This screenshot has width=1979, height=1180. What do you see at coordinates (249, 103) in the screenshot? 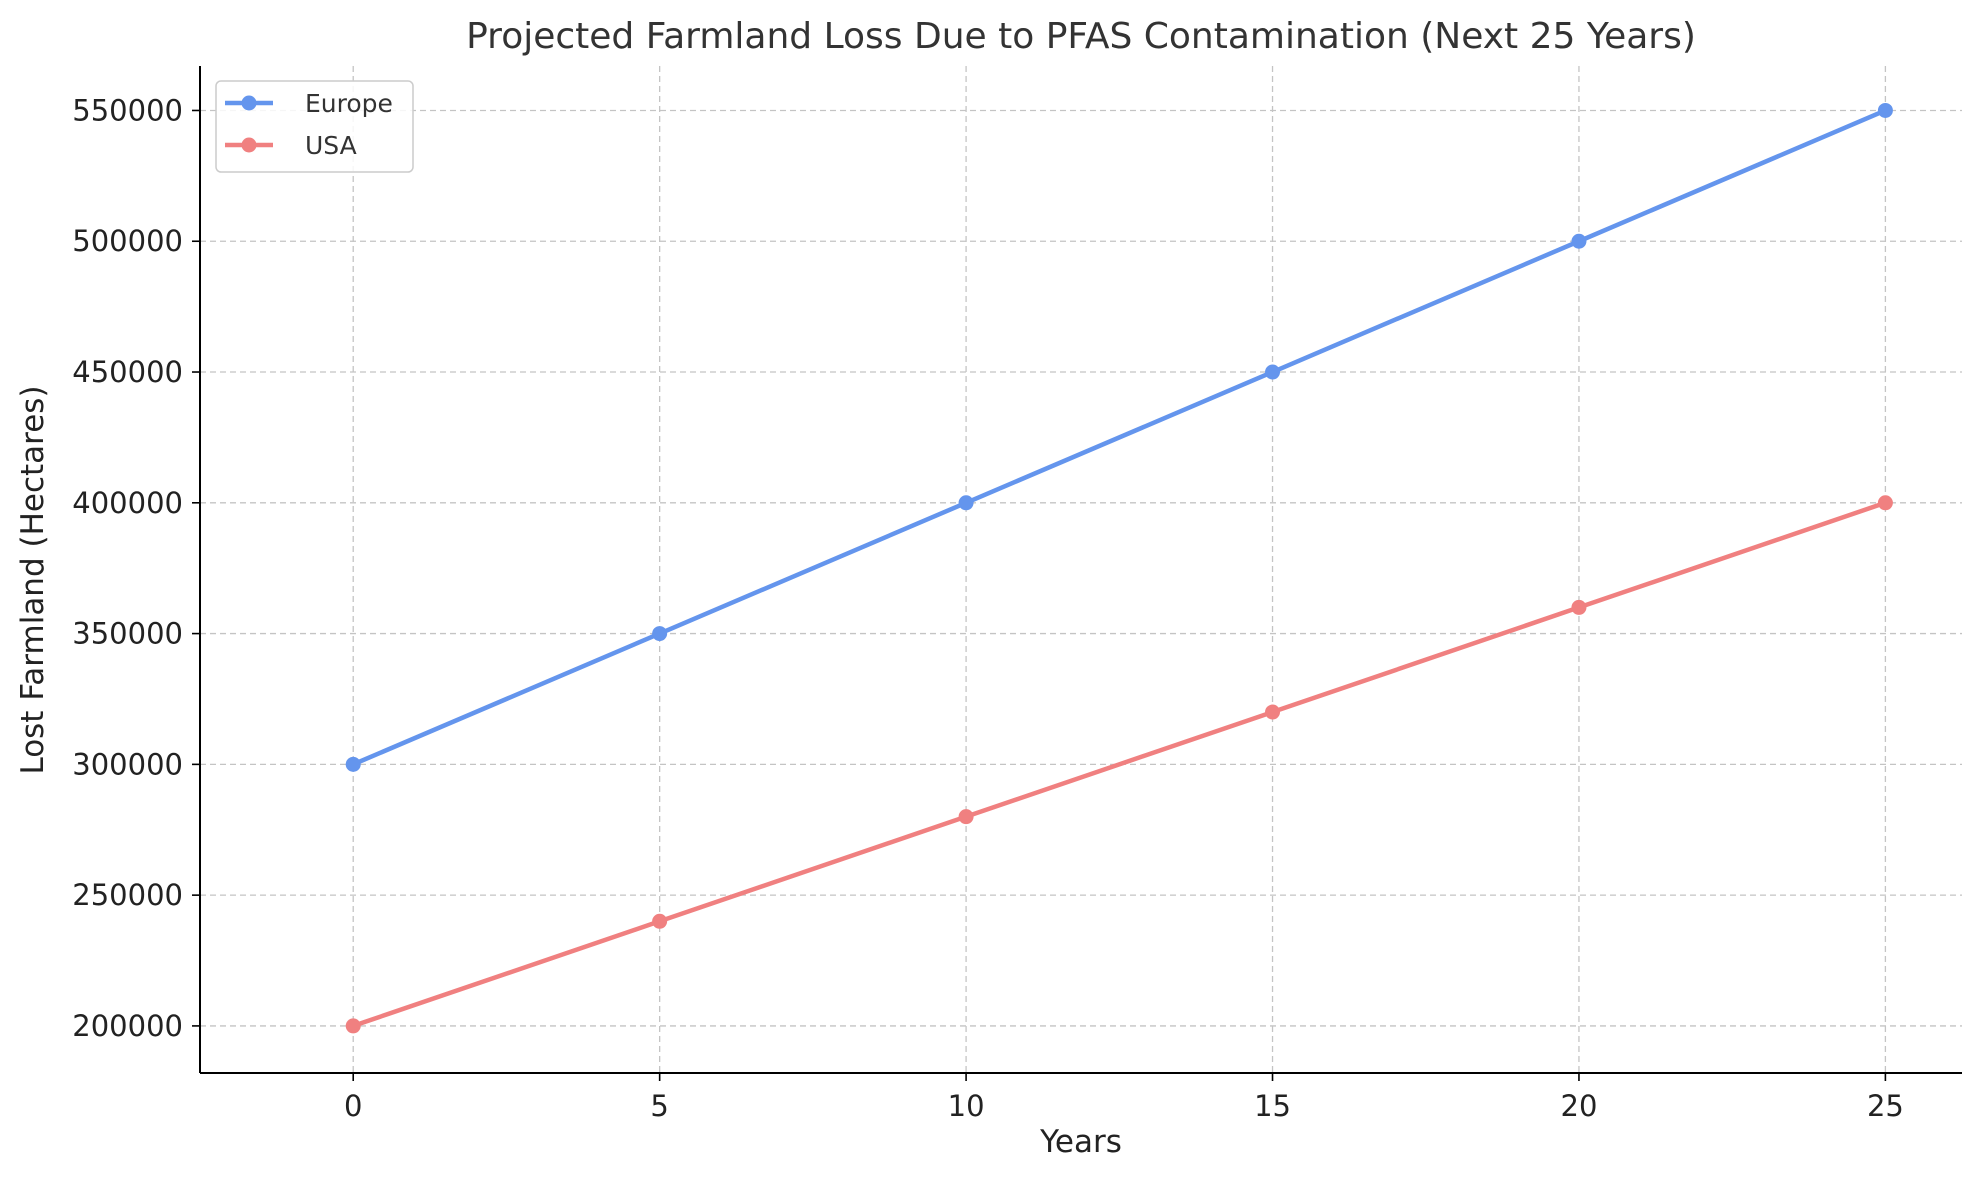
I see `legend-europe-swatch-marker` at bounding box center [249, 103].